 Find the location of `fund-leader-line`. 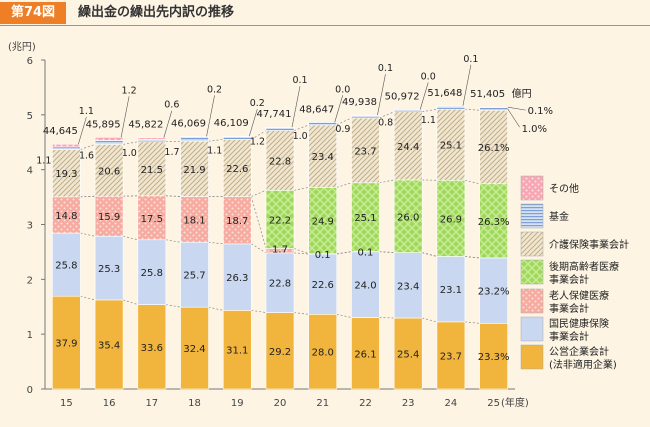

fund-leader-line is located at coordinates (513, 118).